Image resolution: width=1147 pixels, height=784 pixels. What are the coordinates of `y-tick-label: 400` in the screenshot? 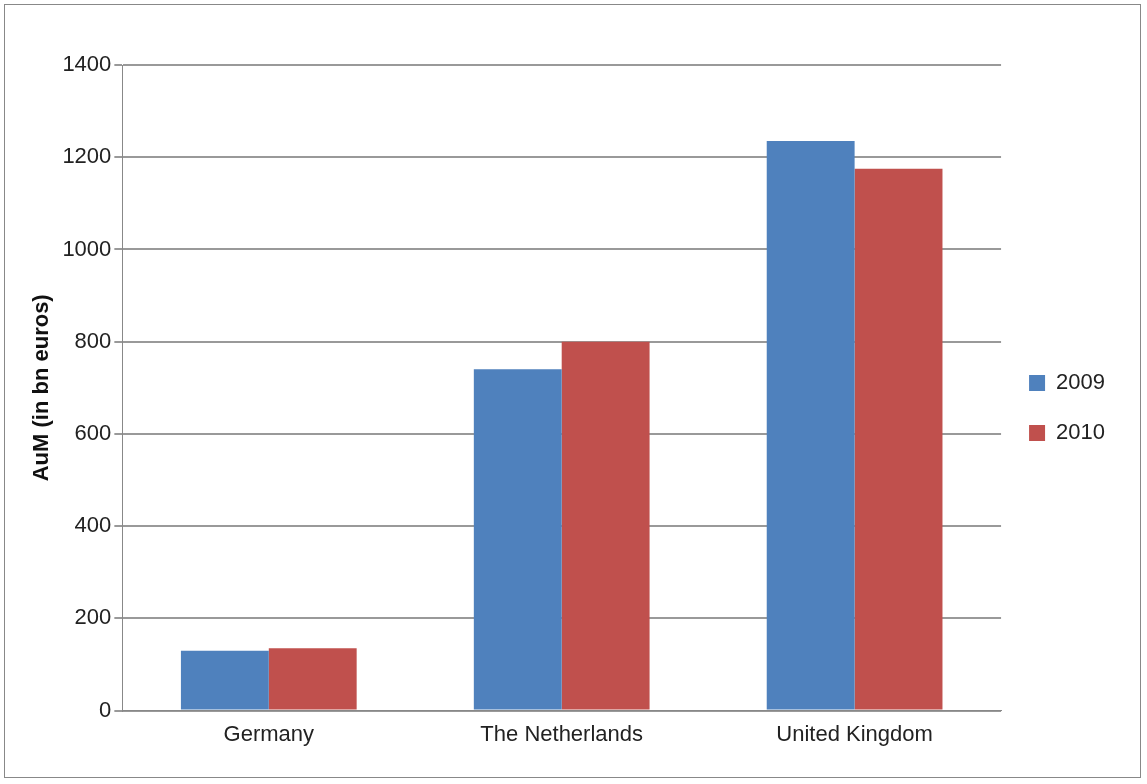 It's located at (93, 525).